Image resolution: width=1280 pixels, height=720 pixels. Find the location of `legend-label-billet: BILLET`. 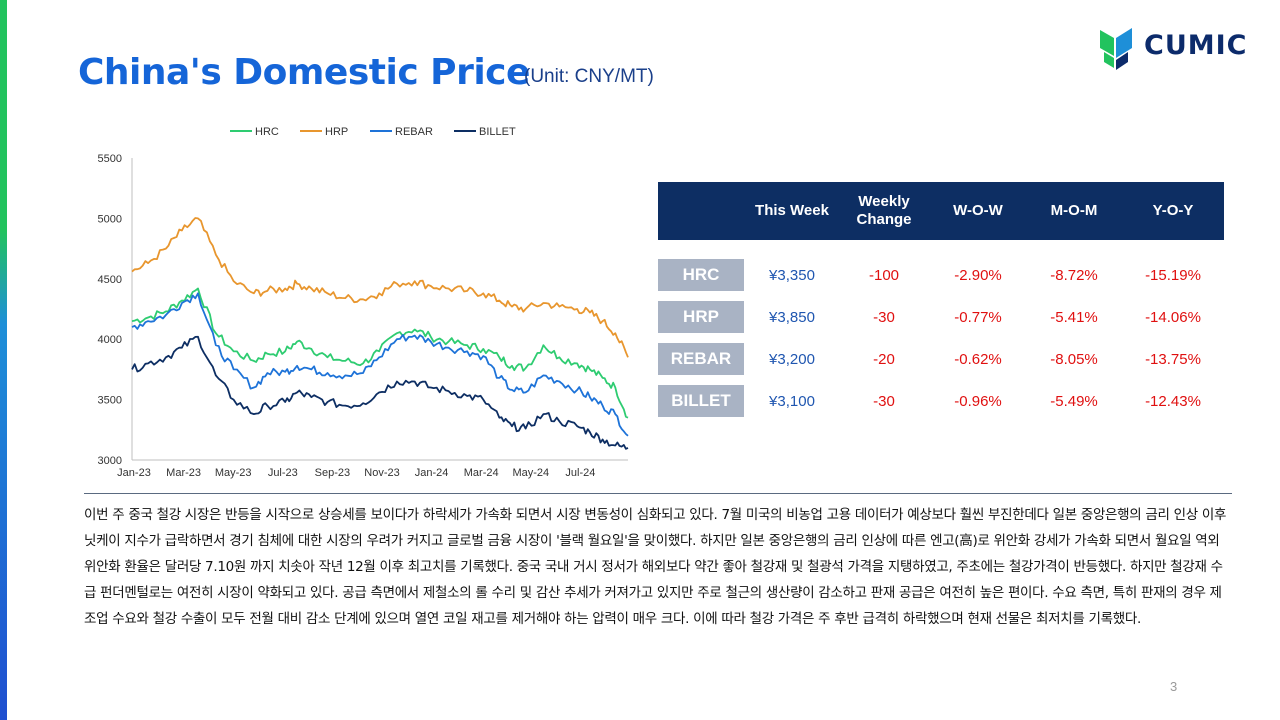

legend-label-billet: BILLET is located at coordinates (497, 132).